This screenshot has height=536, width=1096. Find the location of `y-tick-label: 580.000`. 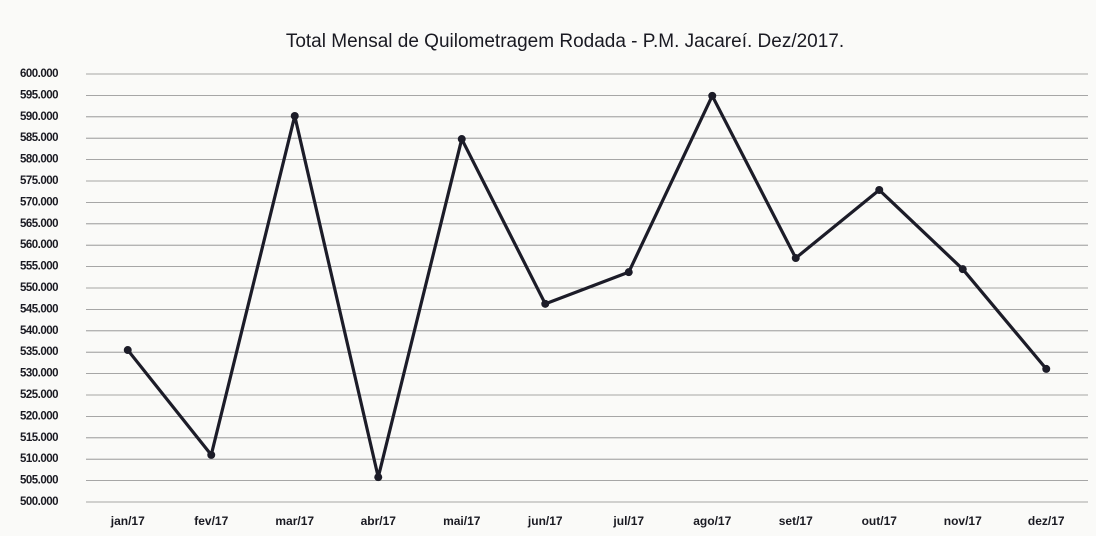

y-tick-label: 580.000 is located at coordinates (39, 160).